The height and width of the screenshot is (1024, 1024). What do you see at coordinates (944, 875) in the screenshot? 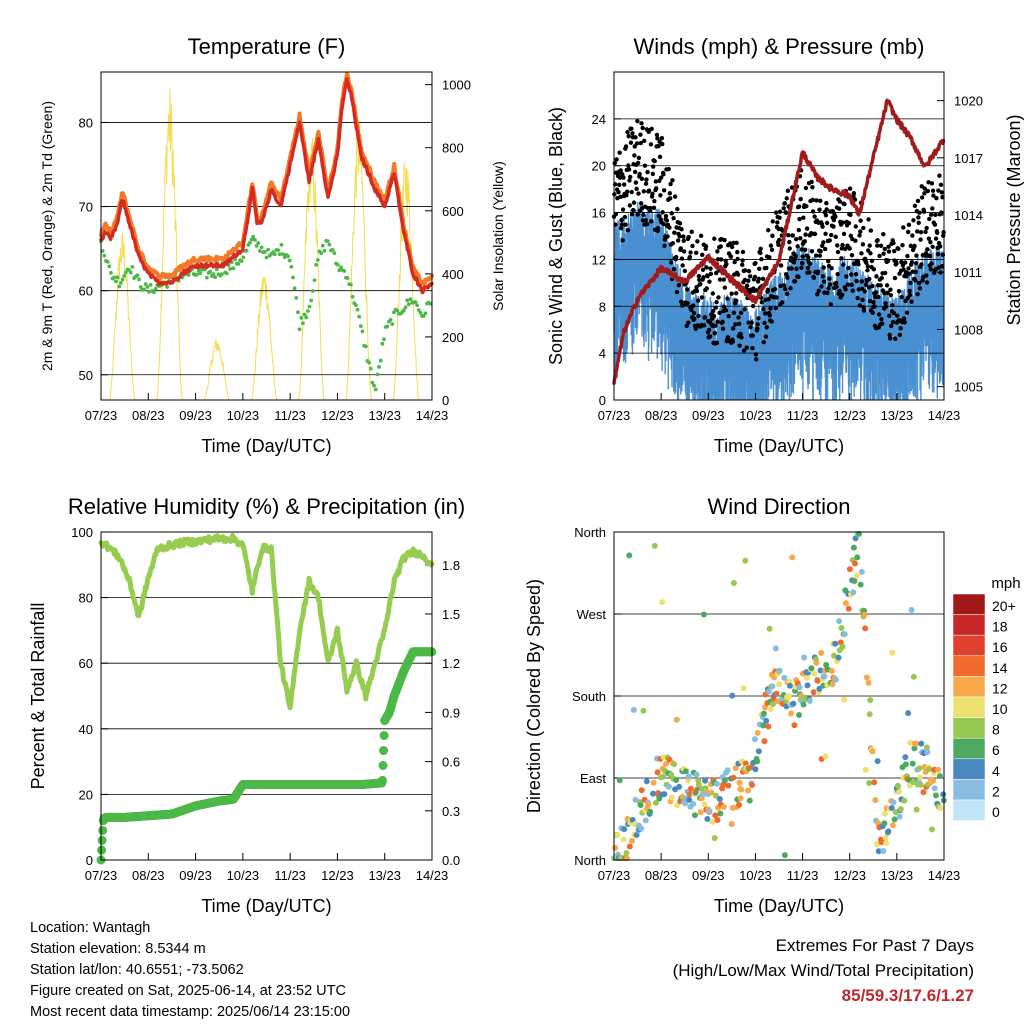
I see `wind-direction-panel-xtick-label: 14/23` at bounding box center [944, 875].